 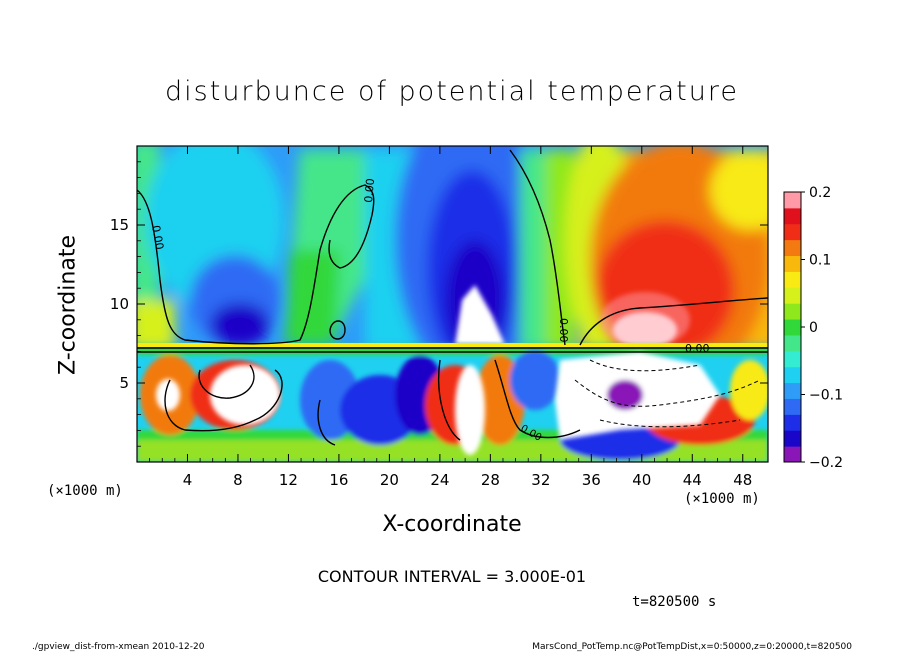 What do you see at coordinates (722, 499) in the screenshot?
I see `x-unit-label-right: (×1000 m)` at bounding box center [722, 499].